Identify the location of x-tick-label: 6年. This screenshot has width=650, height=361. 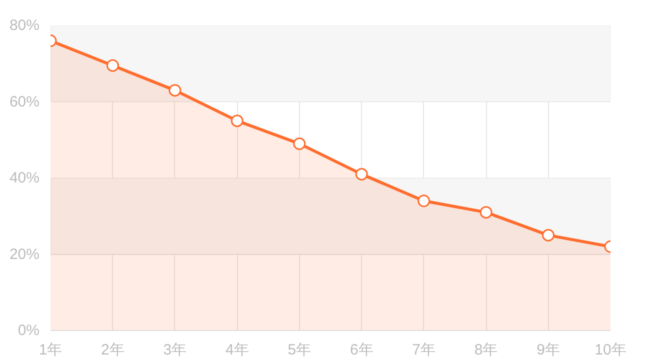
(362, 350).